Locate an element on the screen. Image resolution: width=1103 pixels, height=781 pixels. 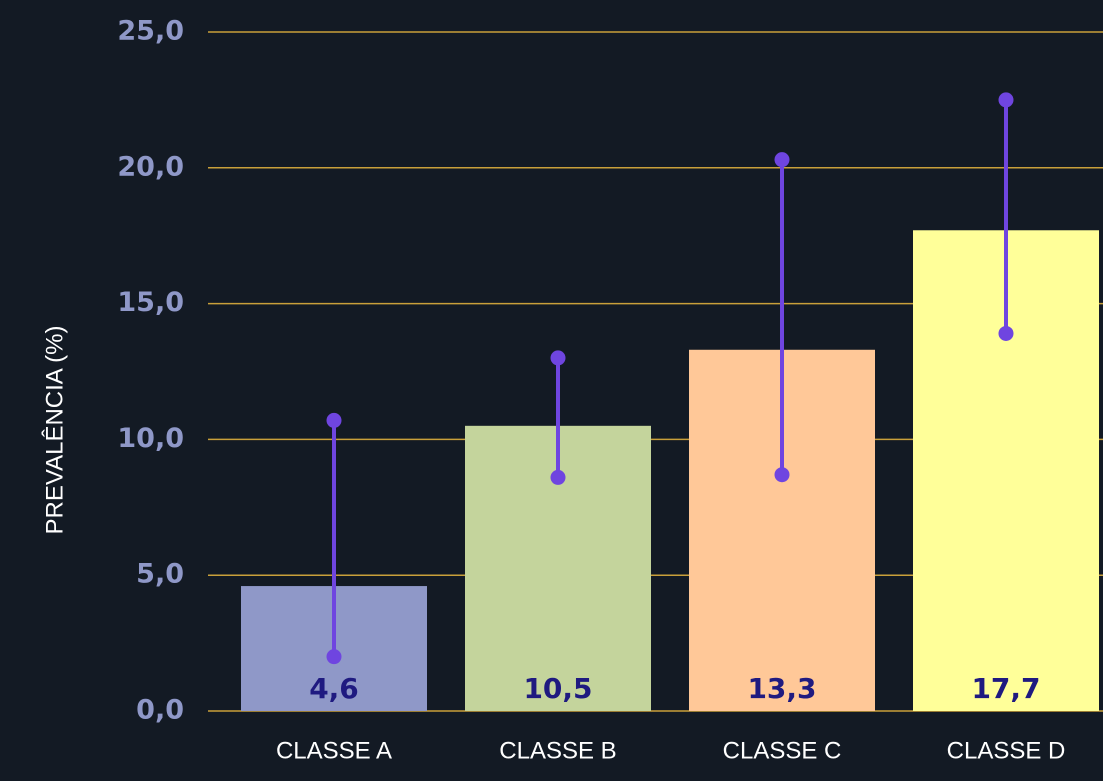
y-tick-label: 25,0 is located at coordinates (150, 31).